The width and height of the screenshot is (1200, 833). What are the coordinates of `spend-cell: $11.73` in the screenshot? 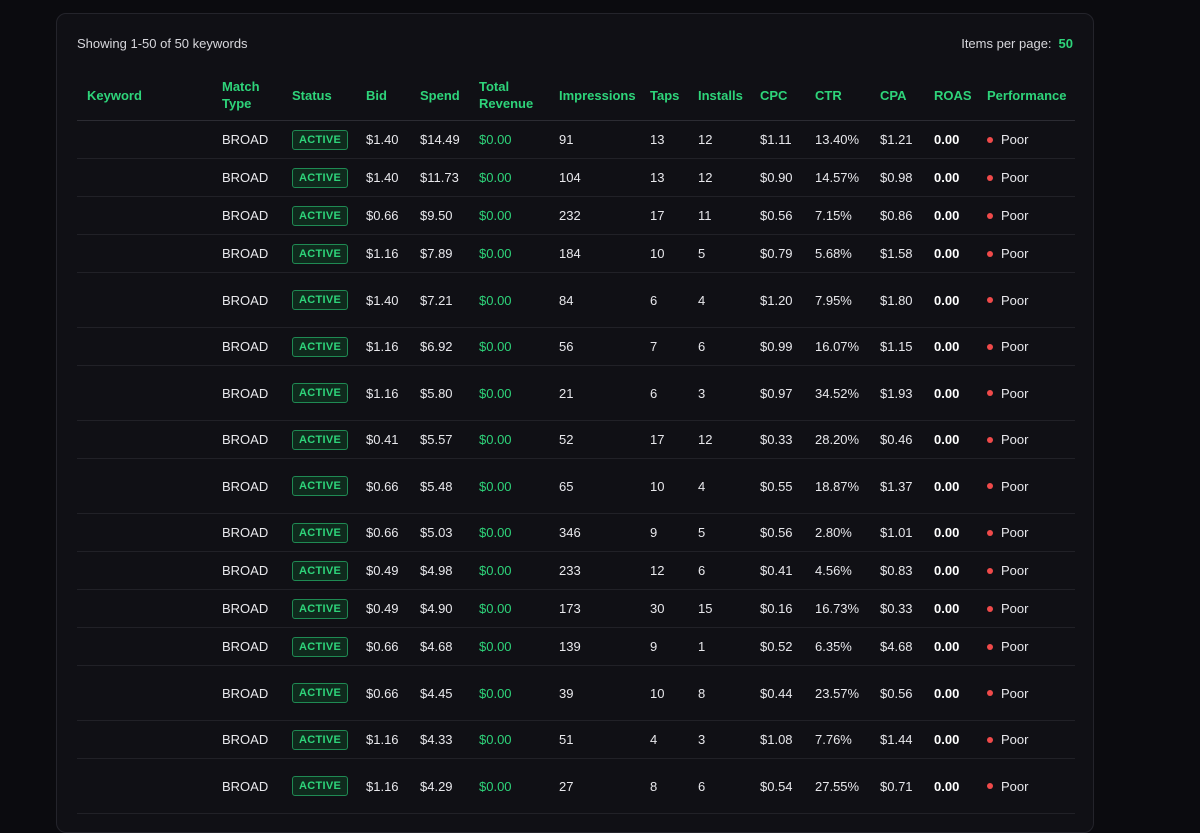 It's located at (439, 177).